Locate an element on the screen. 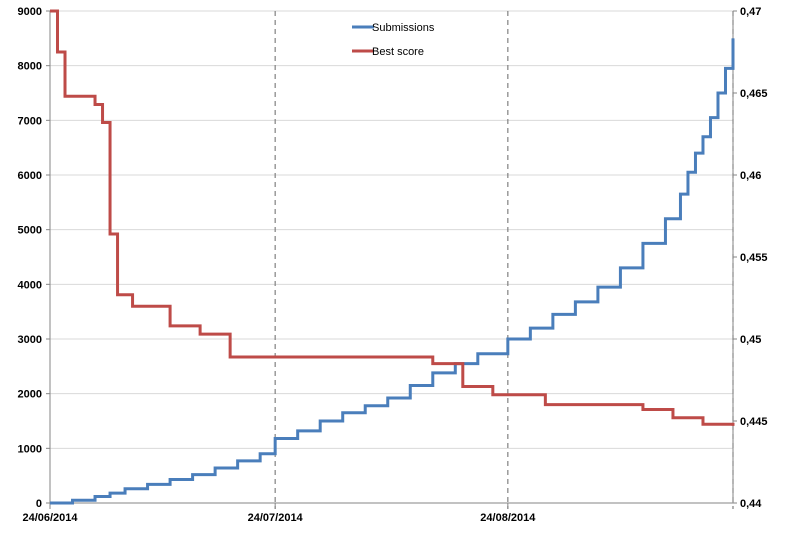 This screenshot has width=789, height=542. y-left-tick-label: 7000 is located at coordinates (30, 121).